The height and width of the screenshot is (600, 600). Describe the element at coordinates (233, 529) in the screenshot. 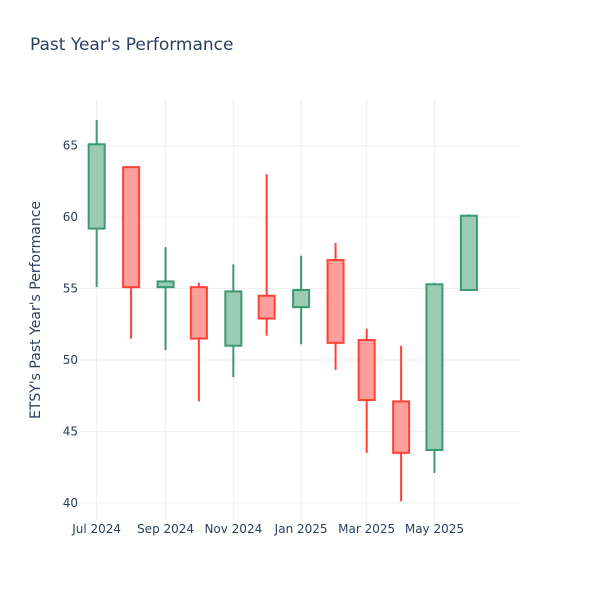

I see `x-tick-label: Nov 2024` at that location.